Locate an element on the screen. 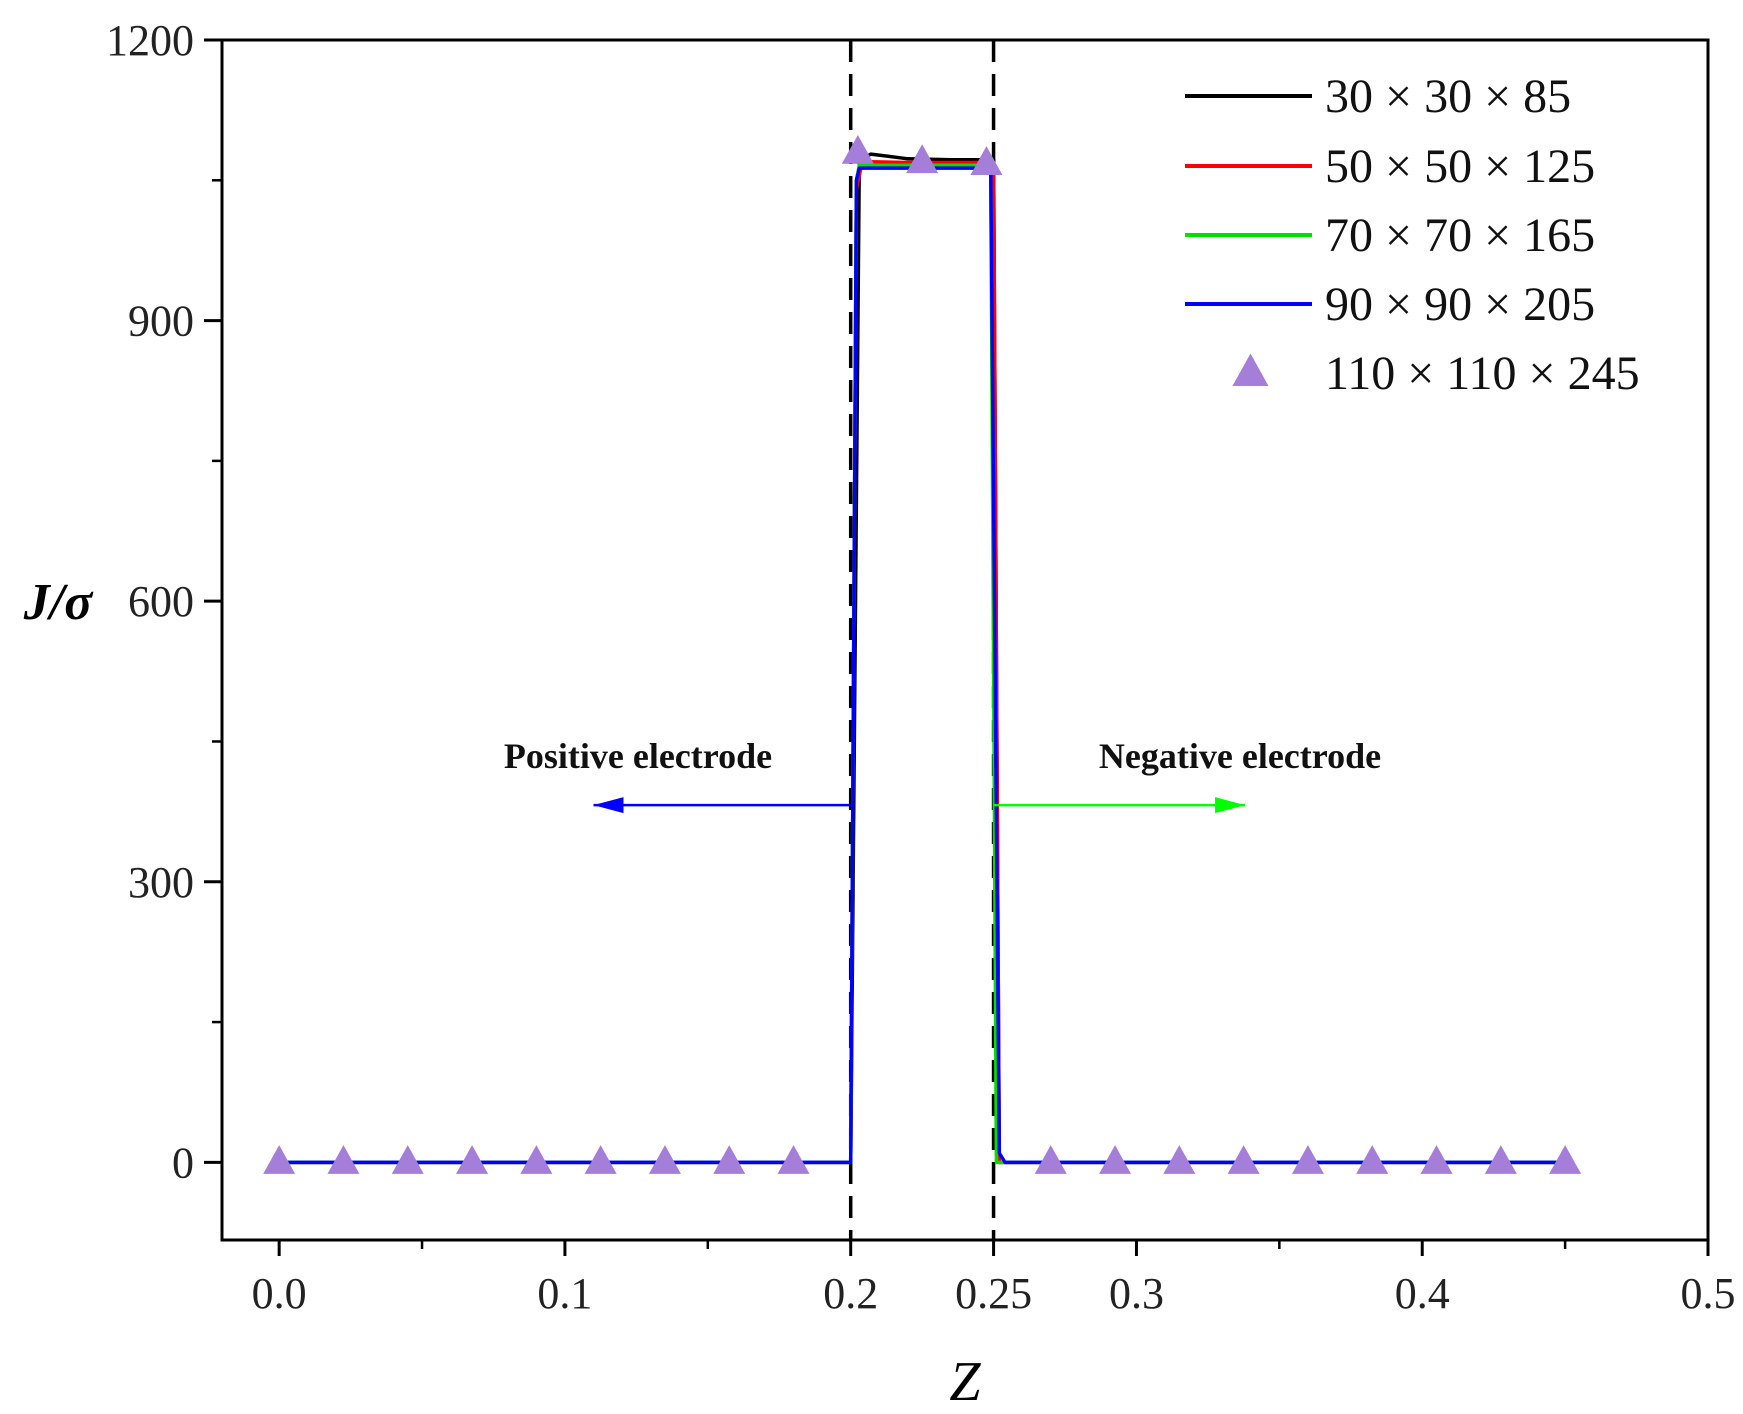 Image resolution: width=1743 pixels, height=1414 pixels. y-tick-label: 600 is located at coordinates (161, 601).